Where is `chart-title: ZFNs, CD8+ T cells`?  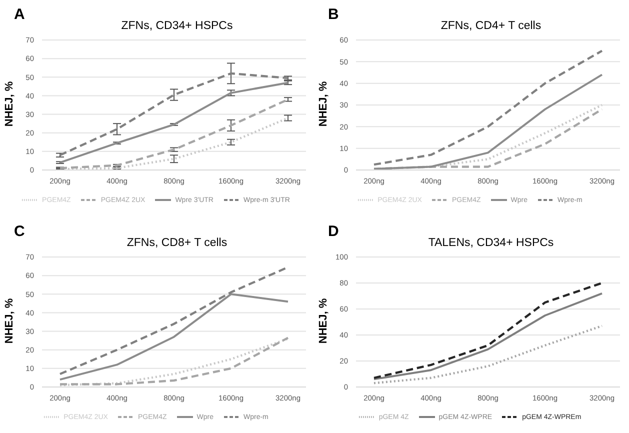
chart-title: ZFNs, CD8+ T cells is located at coordinates (177, 242).